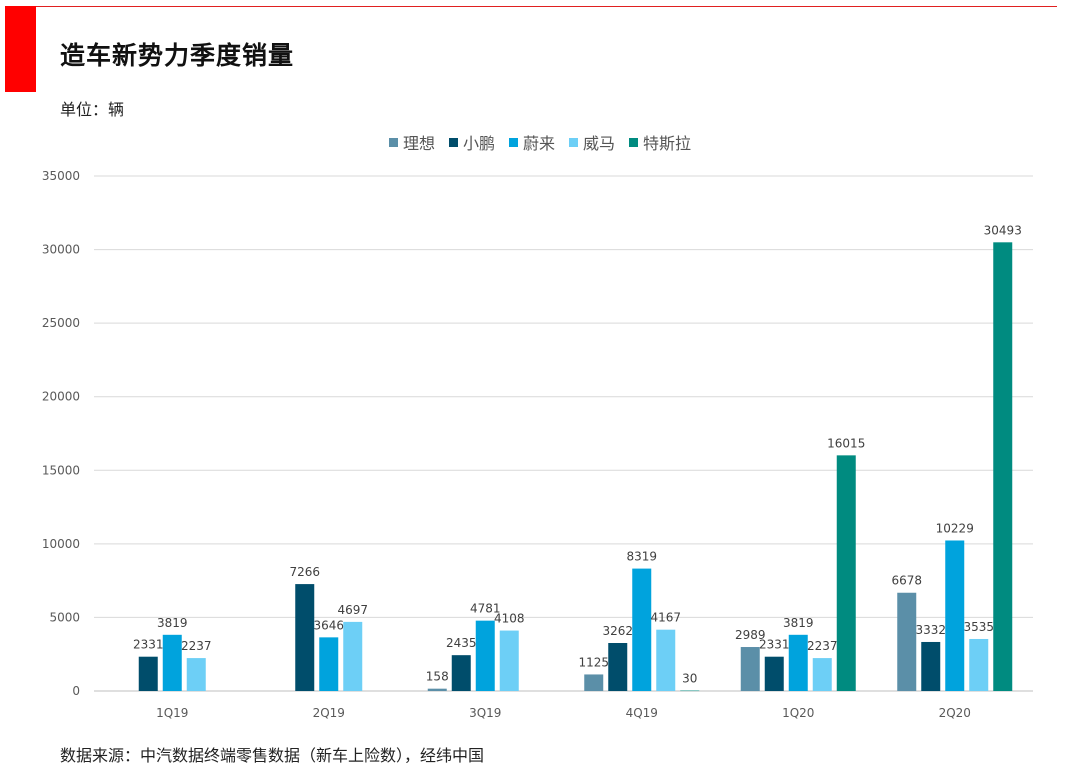 The image size is (1080, 780). Describe the element at coordinates (509, 619) in the screenshot. I see `data-label: 4108` at that location.